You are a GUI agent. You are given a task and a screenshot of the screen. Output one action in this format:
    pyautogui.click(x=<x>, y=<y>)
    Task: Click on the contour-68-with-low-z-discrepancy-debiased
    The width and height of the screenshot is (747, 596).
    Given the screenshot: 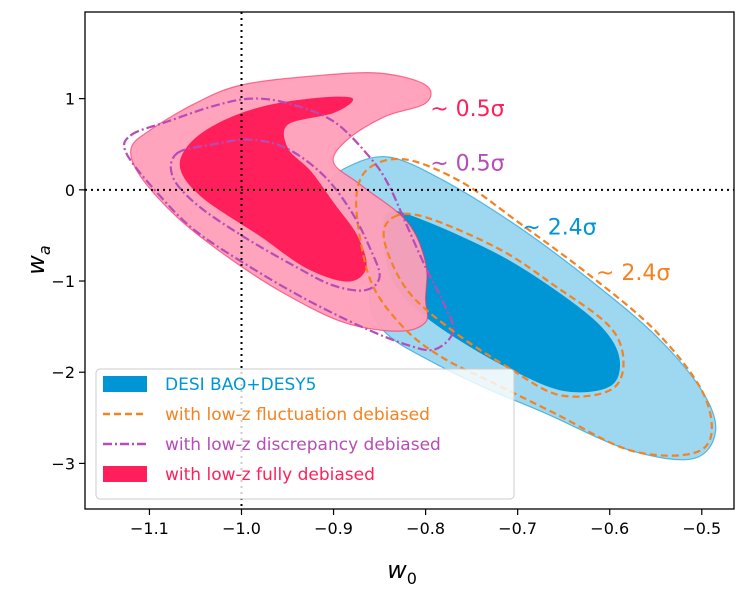 What is the action you would take?
    pyautogui.click(x=275, y=215)
    